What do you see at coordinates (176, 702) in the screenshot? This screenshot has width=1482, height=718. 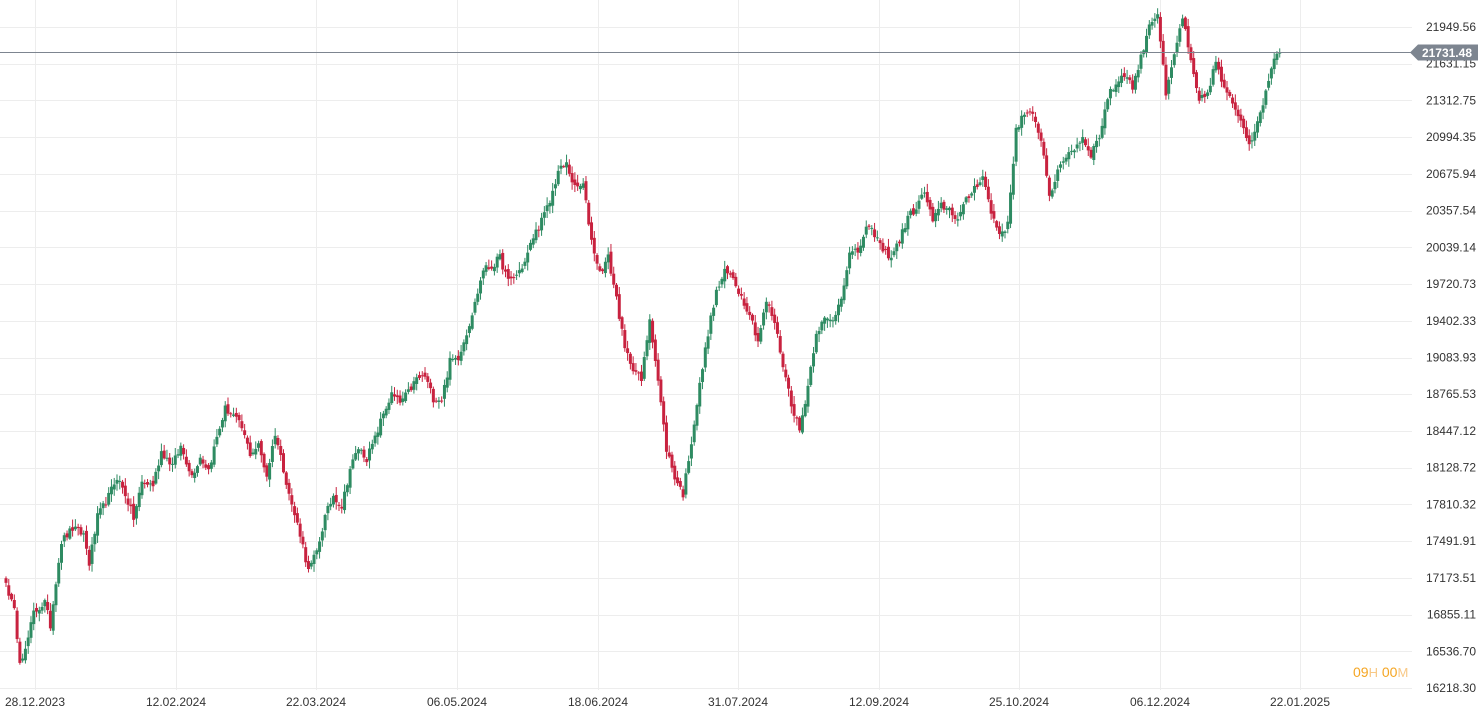 I see `x-tick-label: 12.02.2024` at bounding box center [176, 702].